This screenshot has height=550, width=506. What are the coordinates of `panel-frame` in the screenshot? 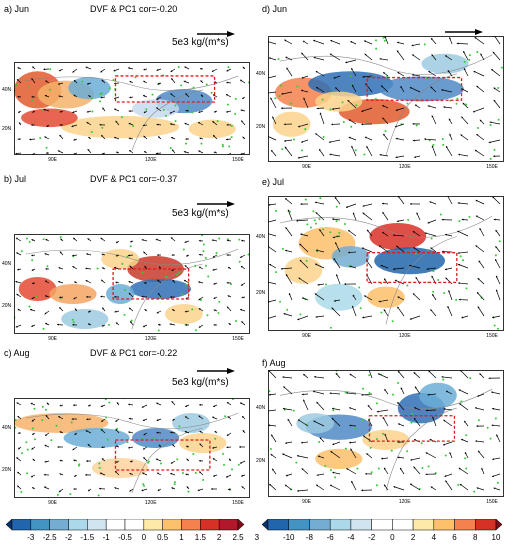 It's located at (132, 448).